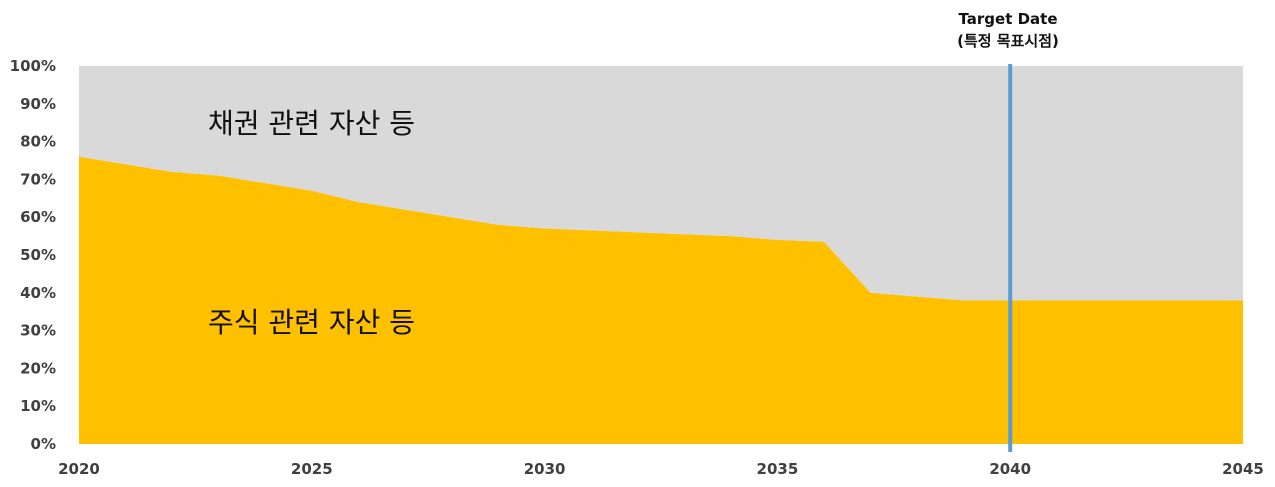 The image size is (1275, 487). What do you see at coordinates (38, 179) in the screenshot?
I see `y-tick-label: 70%` at bounding box center [38, 179].